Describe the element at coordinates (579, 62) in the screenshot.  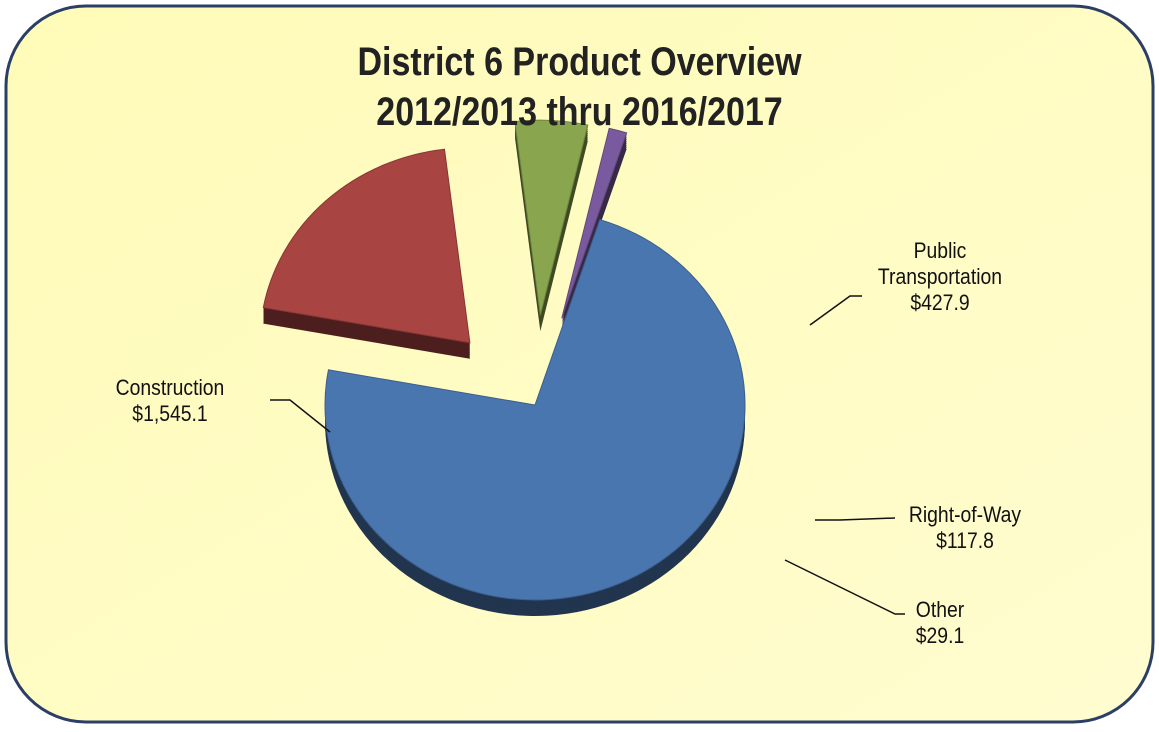
I see `chart-title: District 6 Product Overview` at that location.